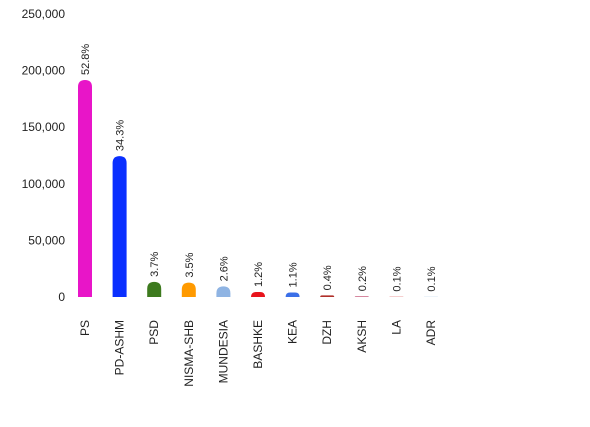 Image resolution: width=590 pixels, height=427 pixels. I want to click on share-label: 3.7%, so click(155, 264).